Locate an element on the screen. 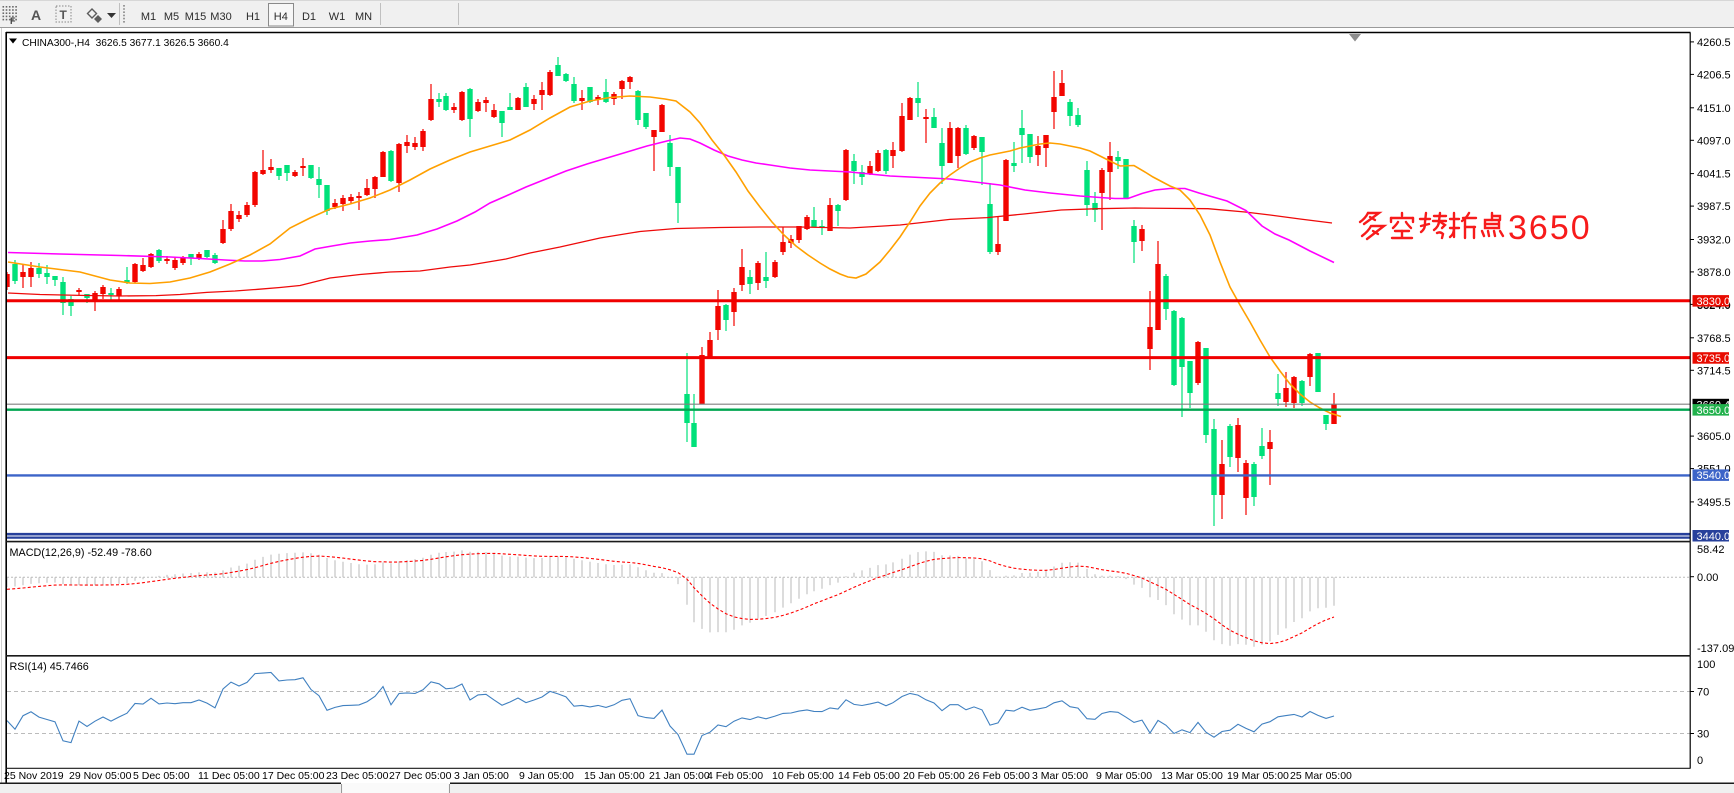 Image resolution: width=1734 pixels, height=793 pixels. svg-text: 4151.0 is located at coordinates (1714, 109).